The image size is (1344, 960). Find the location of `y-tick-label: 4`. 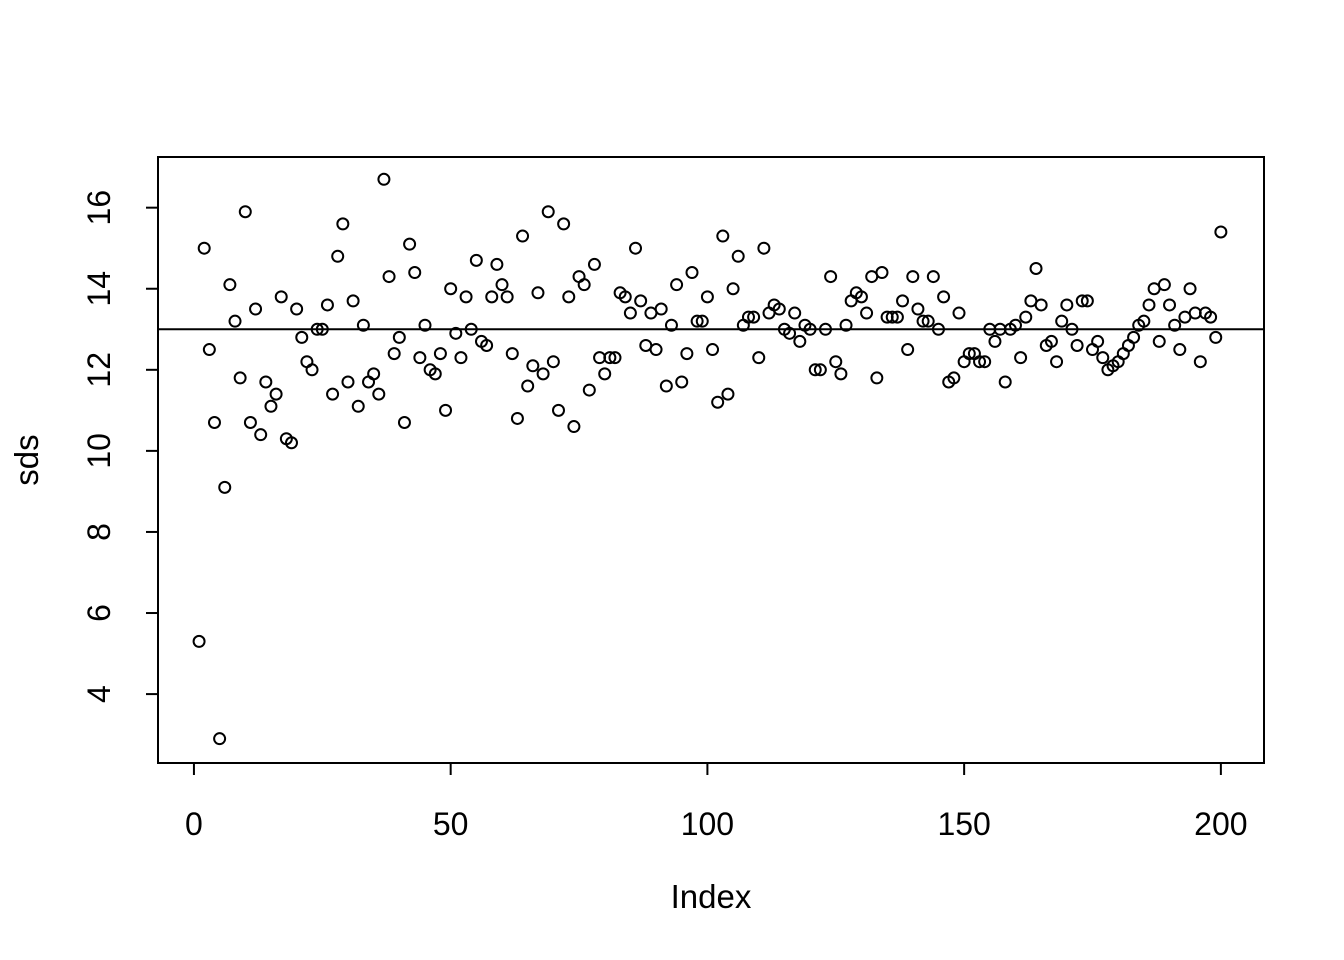

y-tick-label: 4 is located at coordinates (99, 694).